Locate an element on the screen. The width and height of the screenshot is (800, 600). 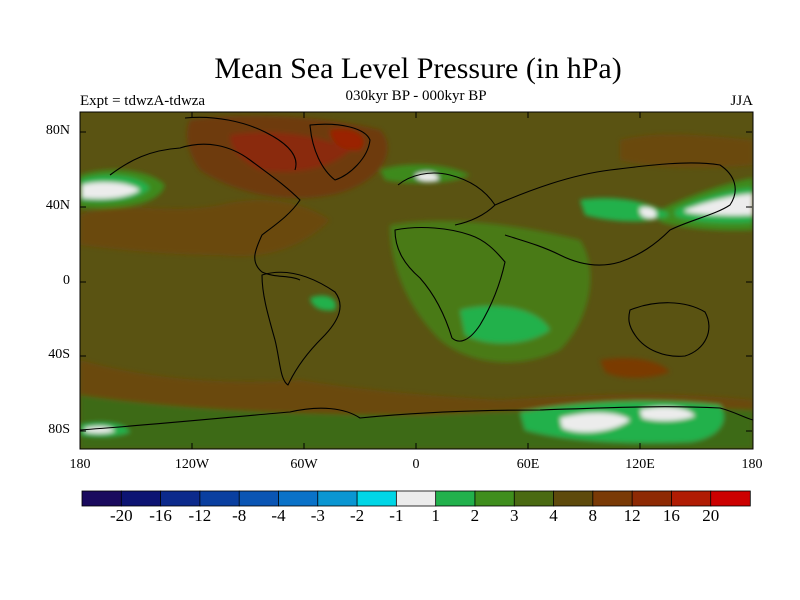
colorbar-label: -2 is located at coordinates (357, 515).